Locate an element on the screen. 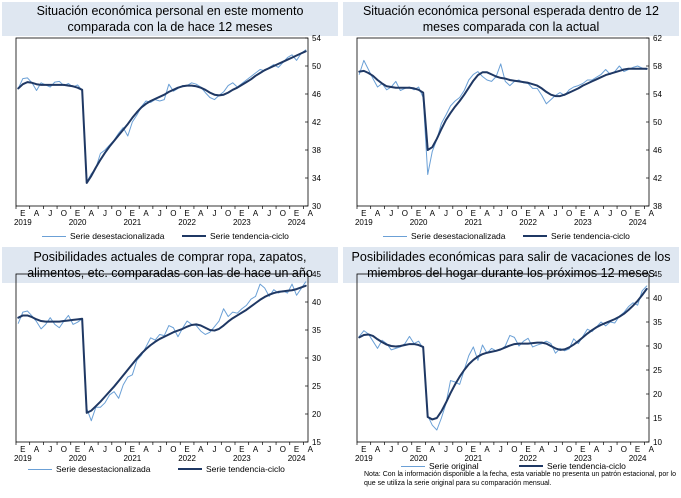 The image size is (681, 498). legend-item-1: Serie original is located at coordinates (440, 466).